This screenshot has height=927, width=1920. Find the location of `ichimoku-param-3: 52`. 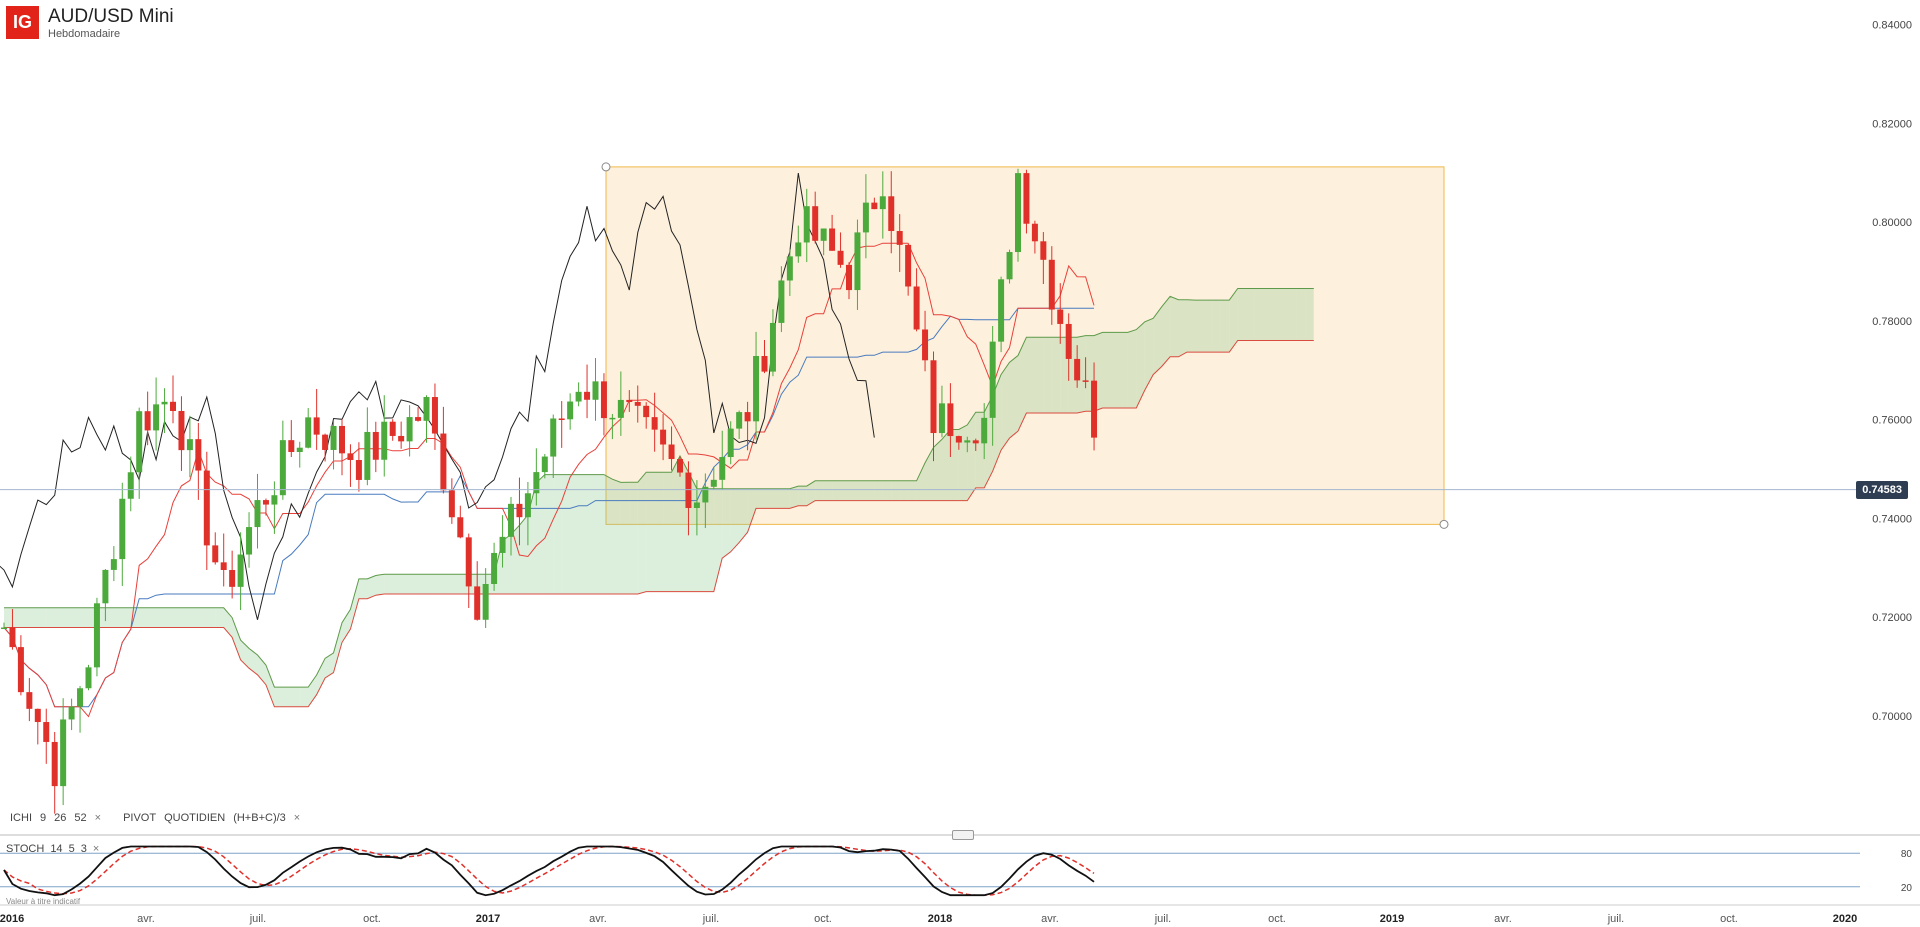

ichimoku-param-3: 52 is located at coordinates (80, 818).